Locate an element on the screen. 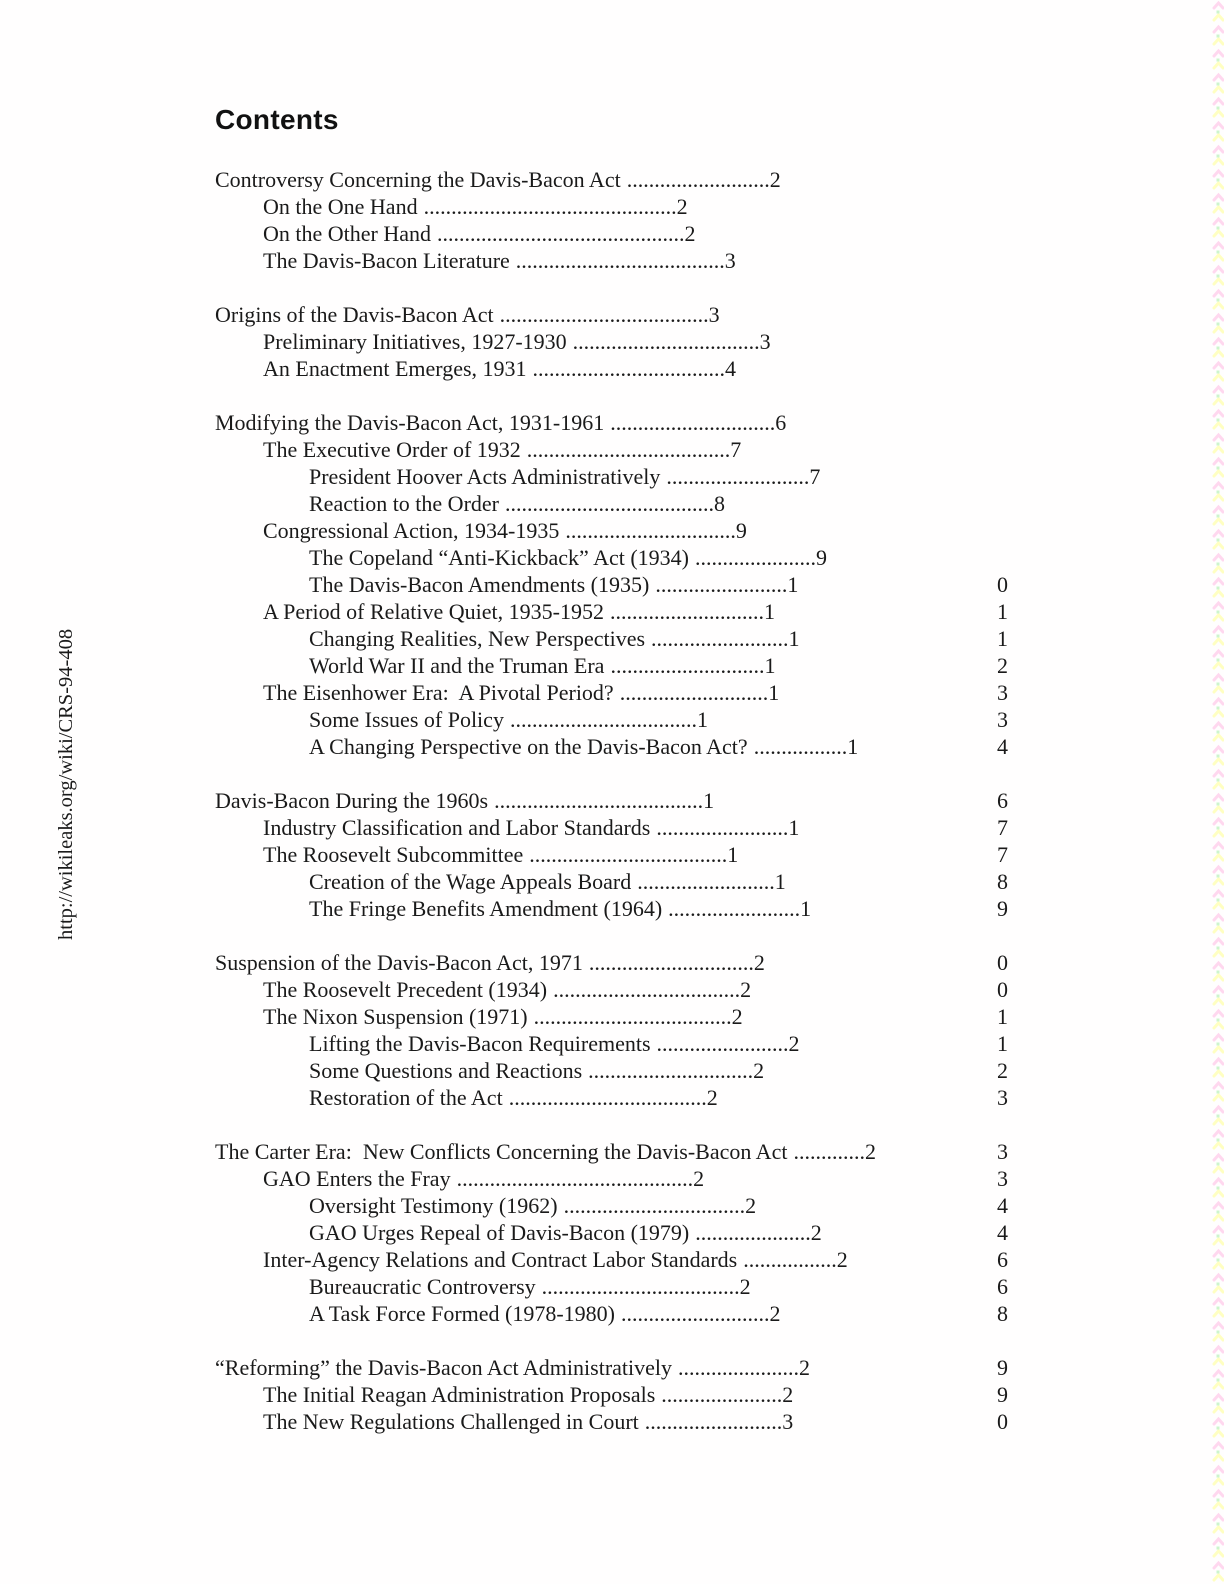 Image resolution: width=1224 pixels, height=1584 pixels. toc-entry-title: Davis-Bacon During the 1960s is located at coordinates (352, 800).